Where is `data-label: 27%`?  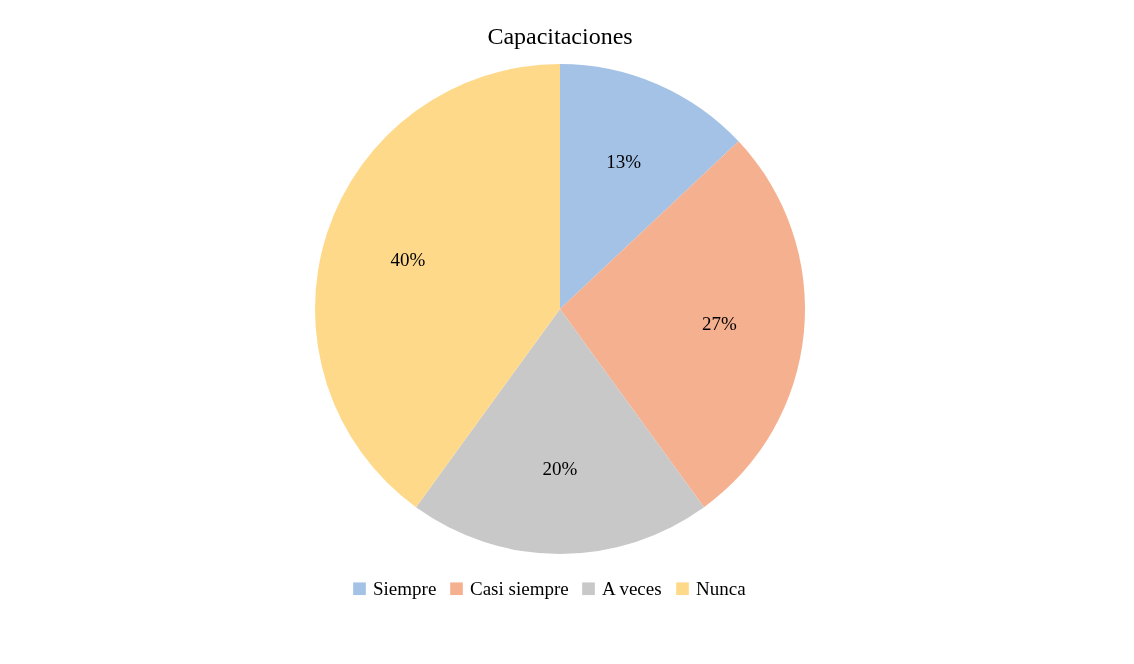
data-label: 27% is located at coordinates (719, 324).